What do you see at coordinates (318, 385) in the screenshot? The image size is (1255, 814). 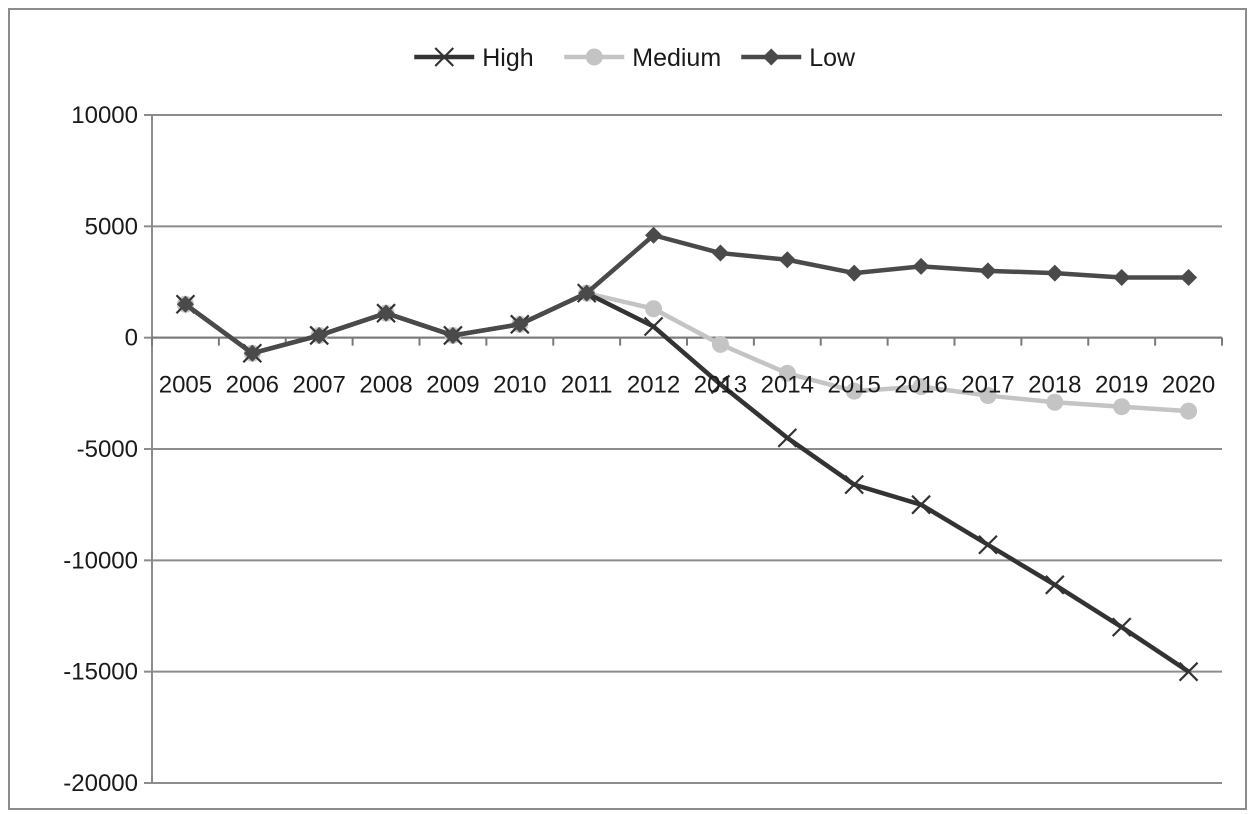 I see `x-tick-label: 2007` at bounding box center [318, 385].